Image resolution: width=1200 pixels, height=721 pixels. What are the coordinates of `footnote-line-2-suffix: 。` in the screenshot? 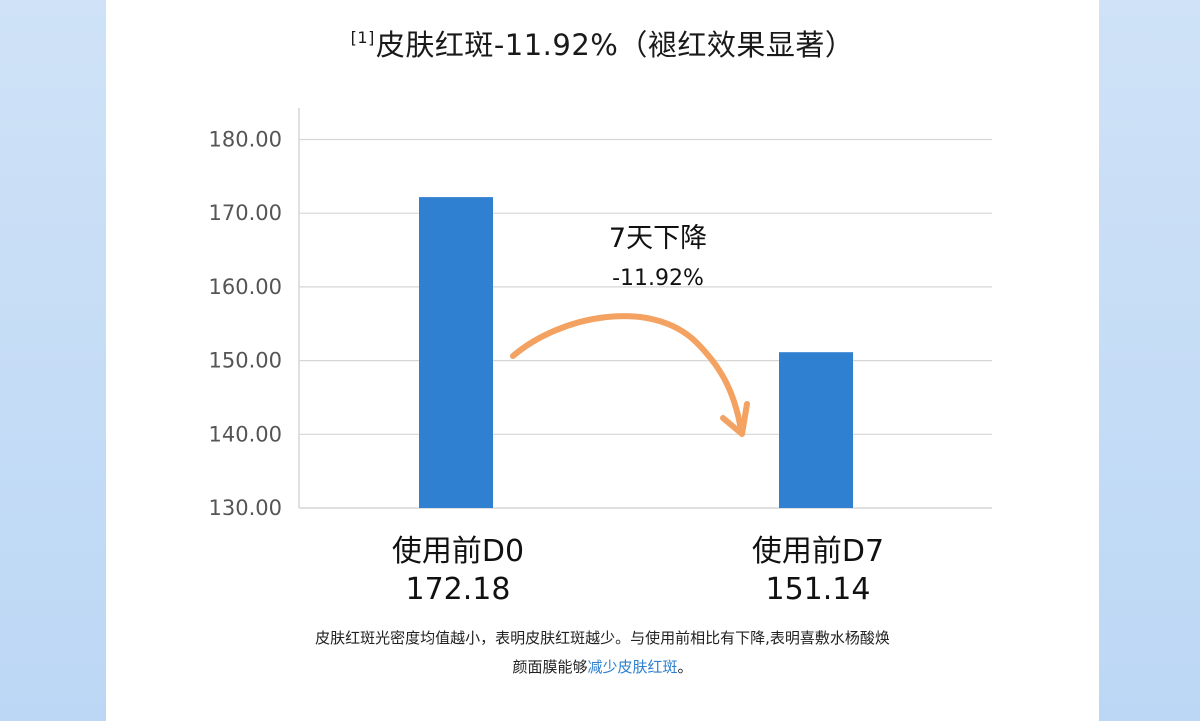 It's located at (685, 667).